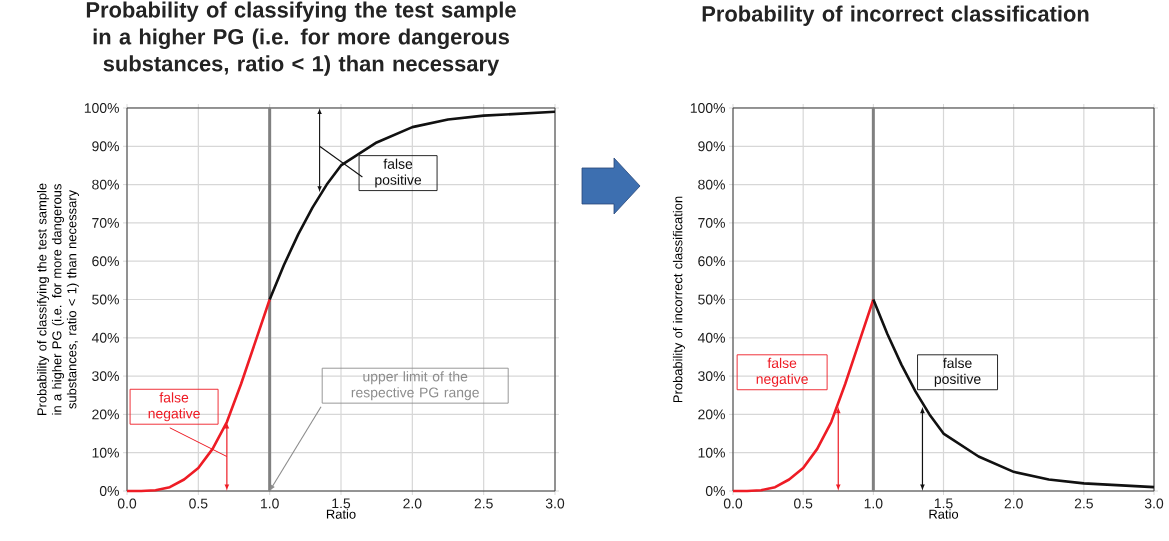  I want to click on chart-title: Probability of incorrect classification, so click(895, 15).